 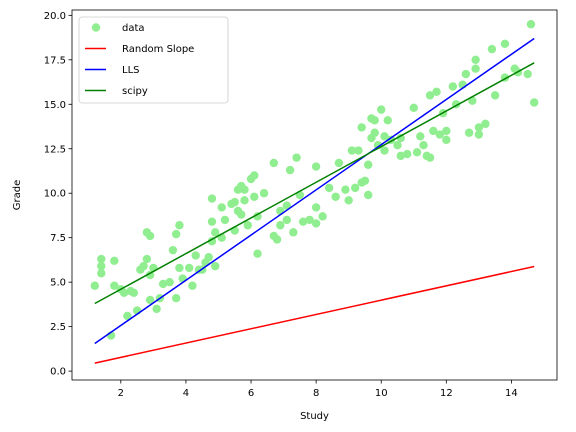 I want to click on legend-label-random-slope-line: Random Slope, so click(x=158, y=49).